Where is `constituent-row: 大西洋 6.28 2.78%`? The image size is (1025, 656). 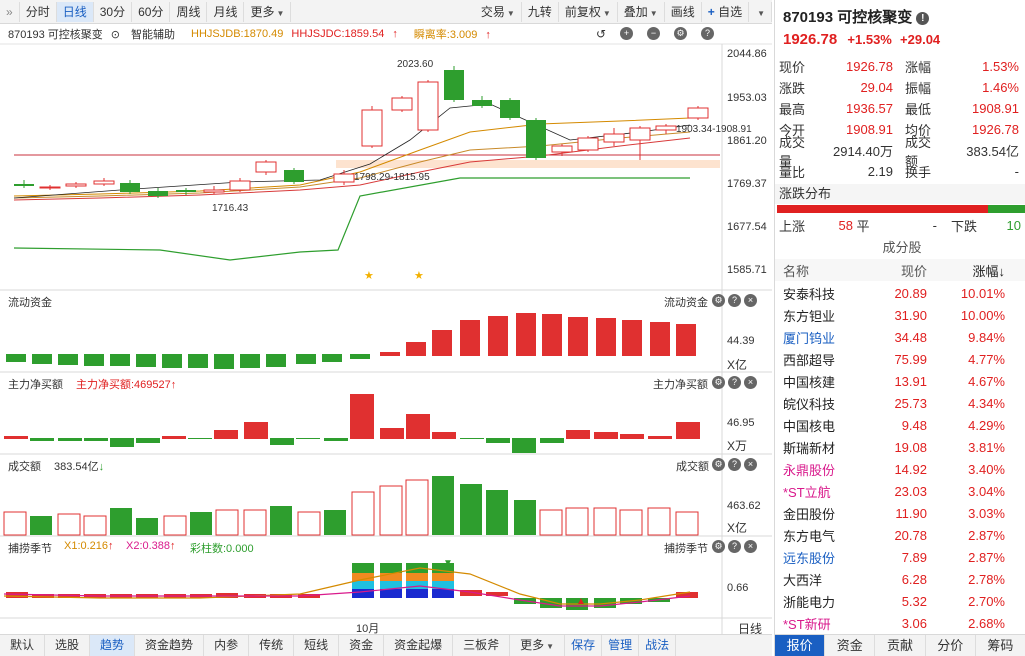
constituent-row: 大西洋 6.28 2.78% is located at coordinates (900, 579).